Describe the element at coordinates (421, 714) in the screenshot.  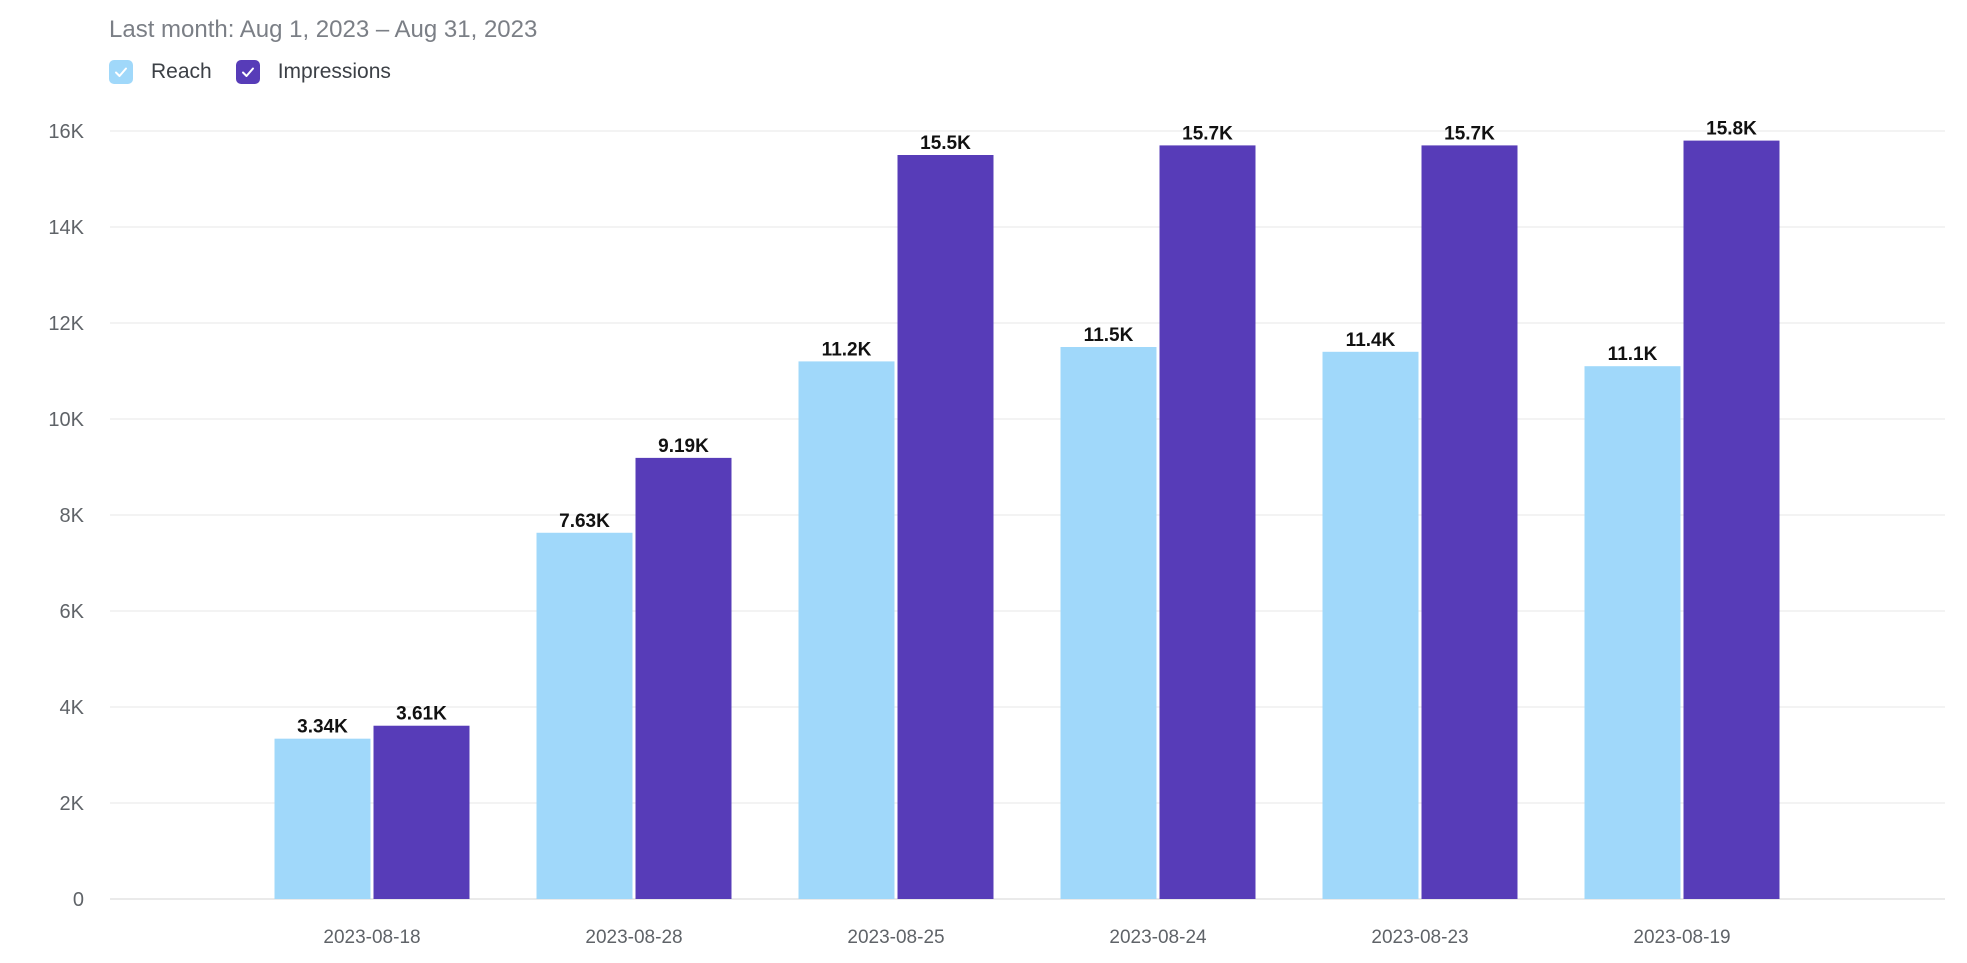
I see `data-label: 3.61K` at that location.